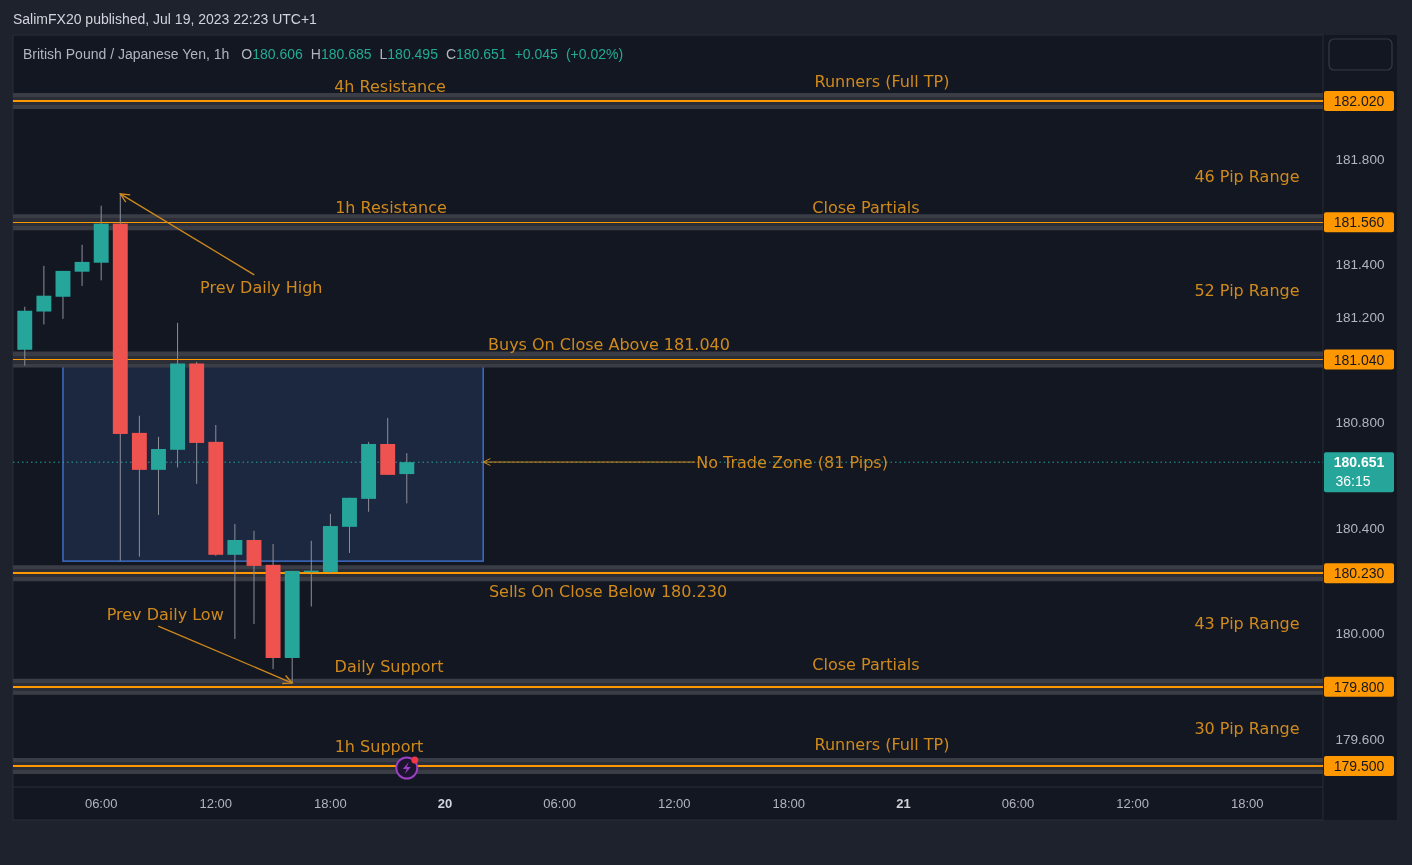 The height and width of the screenshot is (865, 1412). I want to click on annotation: 46 Pip Range, so click(1247, 176).